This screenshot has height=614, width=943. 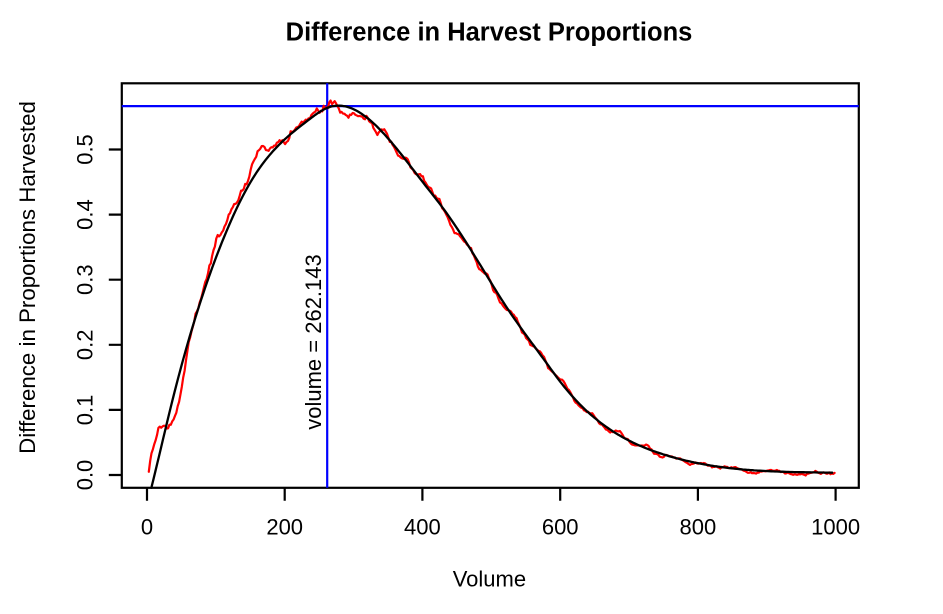 What do you see at coordinates (147, 527) in the screenshot?
I see `svg-text: 0` at bounding box center [147, 527].